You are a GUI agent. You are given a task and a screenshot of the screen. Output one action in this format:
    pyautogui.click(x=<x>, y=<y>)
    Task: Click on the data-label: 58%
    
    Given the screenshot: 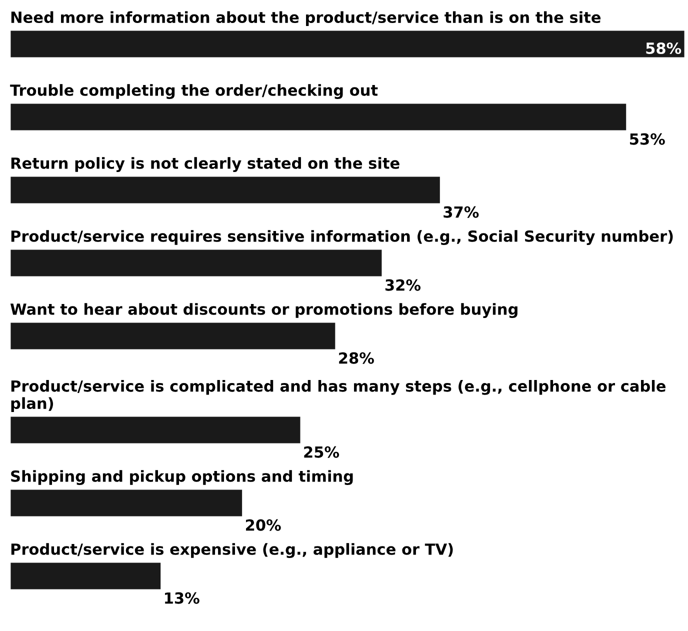 What is the action you would take?
    pyautogui.click(x=664, y=48)
    